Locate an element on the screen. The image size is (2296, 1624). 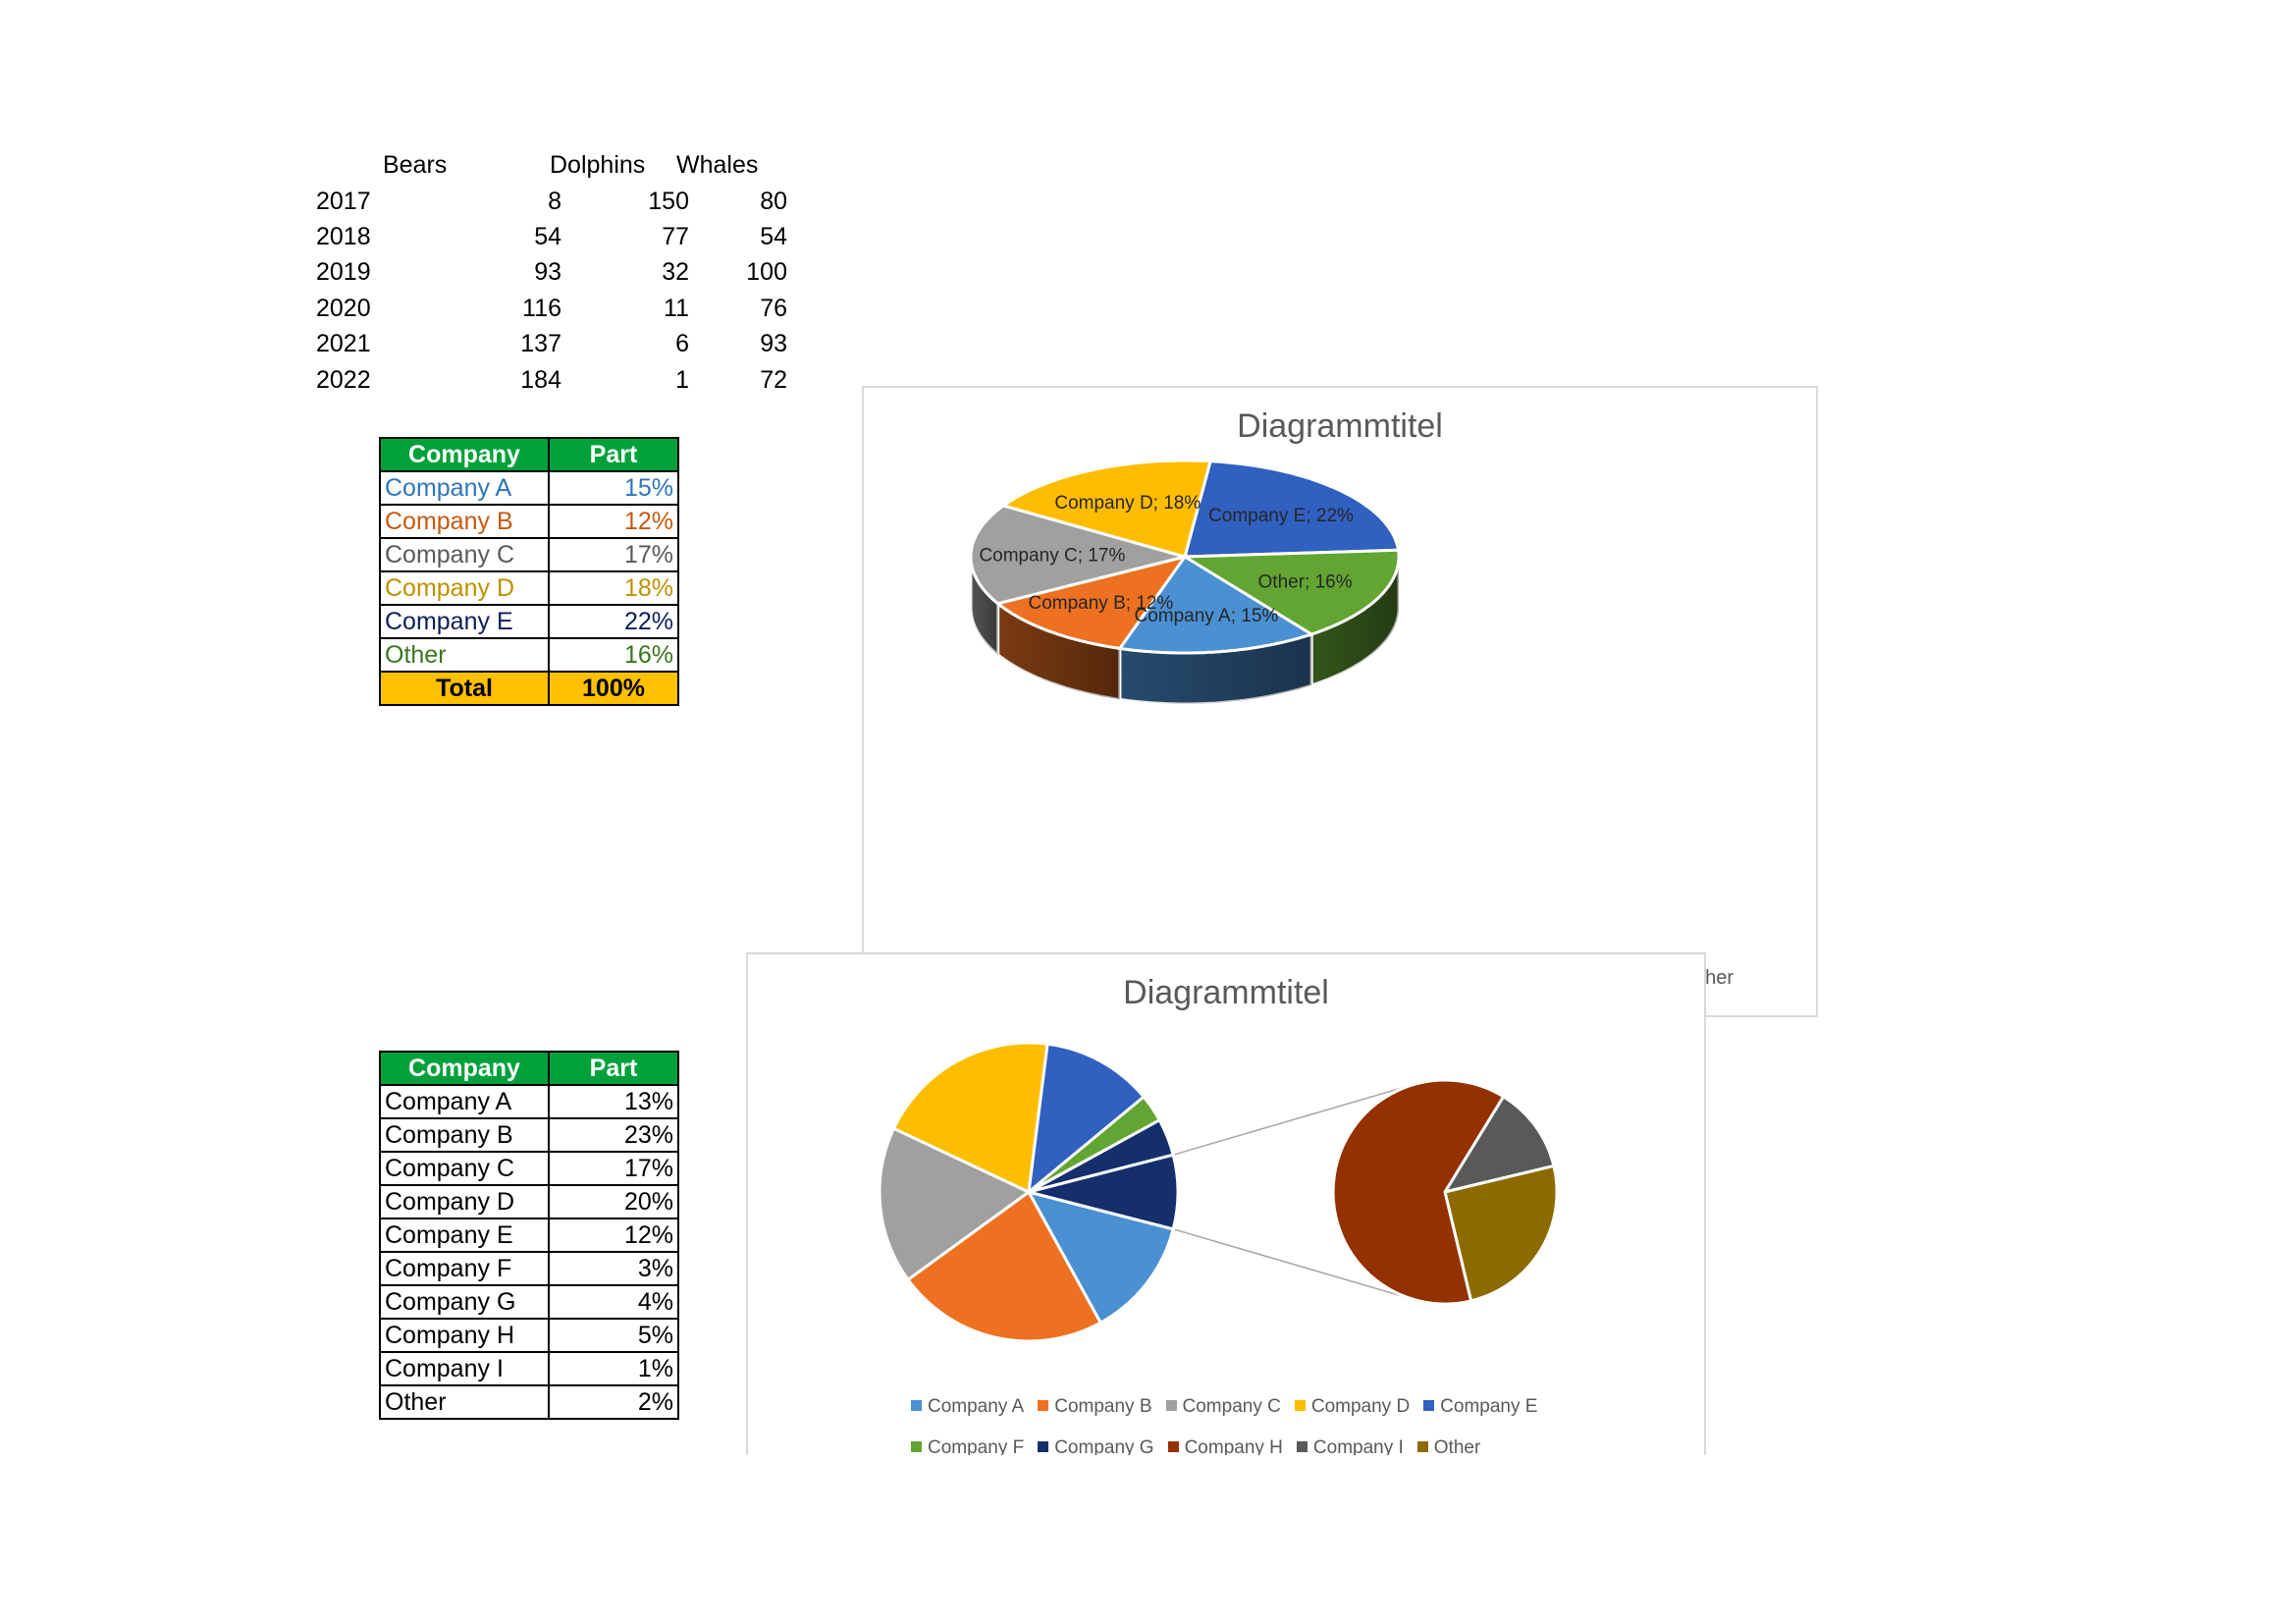
pie-slice-group-other is located at coordinates (1104, 1192).